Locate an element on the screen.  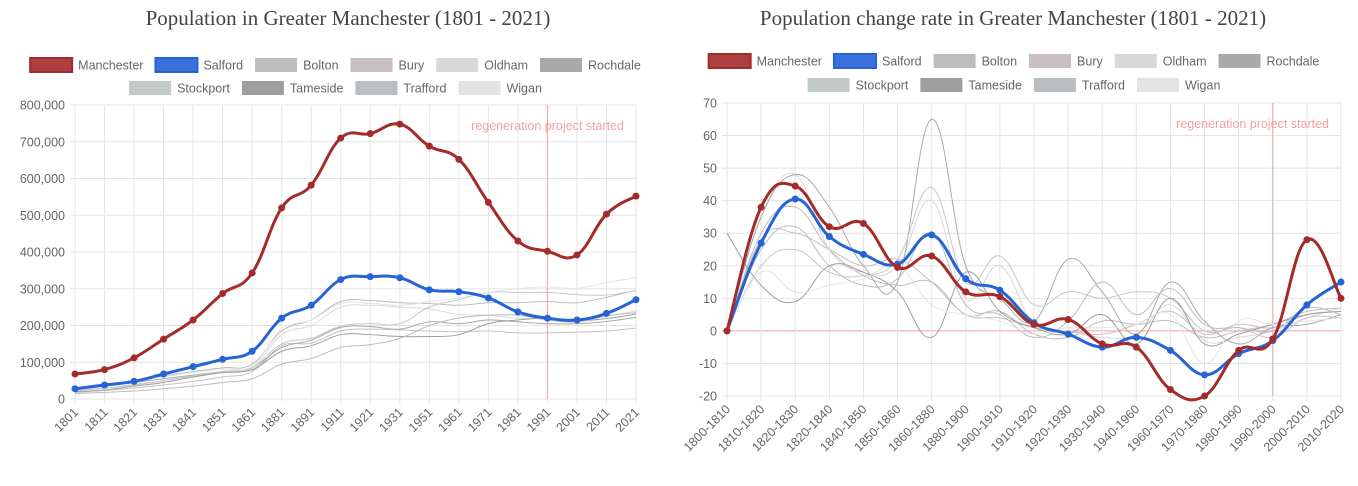
x-tick-label: 1861 is located at coordinates (244, 420).